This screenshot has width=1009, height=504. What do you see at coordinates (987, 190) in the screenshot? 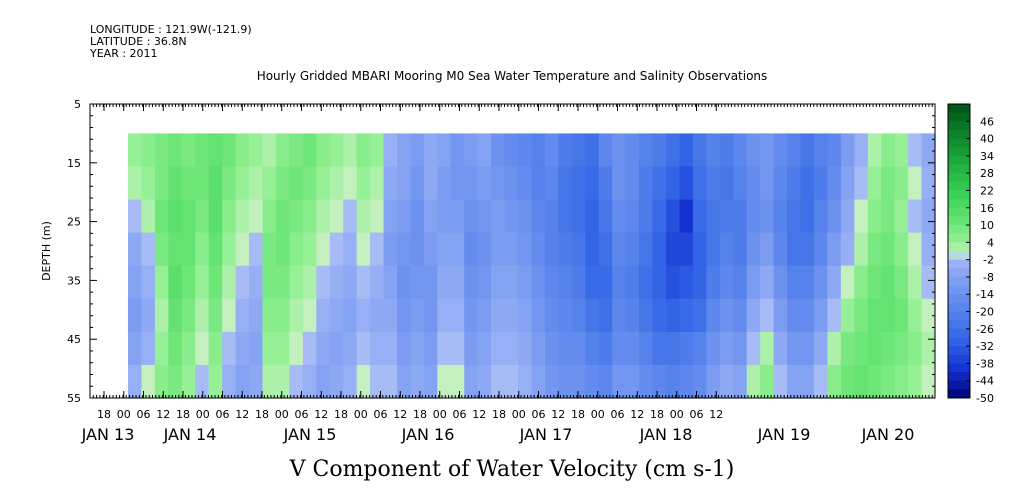
I see `colorbar-label: 22` at bounding box center [987, 190].